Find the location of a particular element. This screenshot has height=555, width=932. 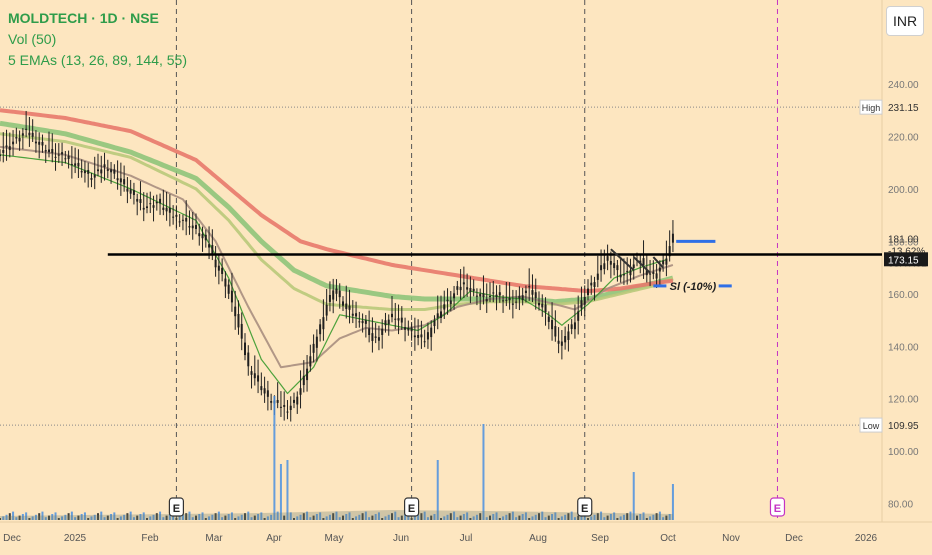

high-label: High is located at coordinates (871, 108).